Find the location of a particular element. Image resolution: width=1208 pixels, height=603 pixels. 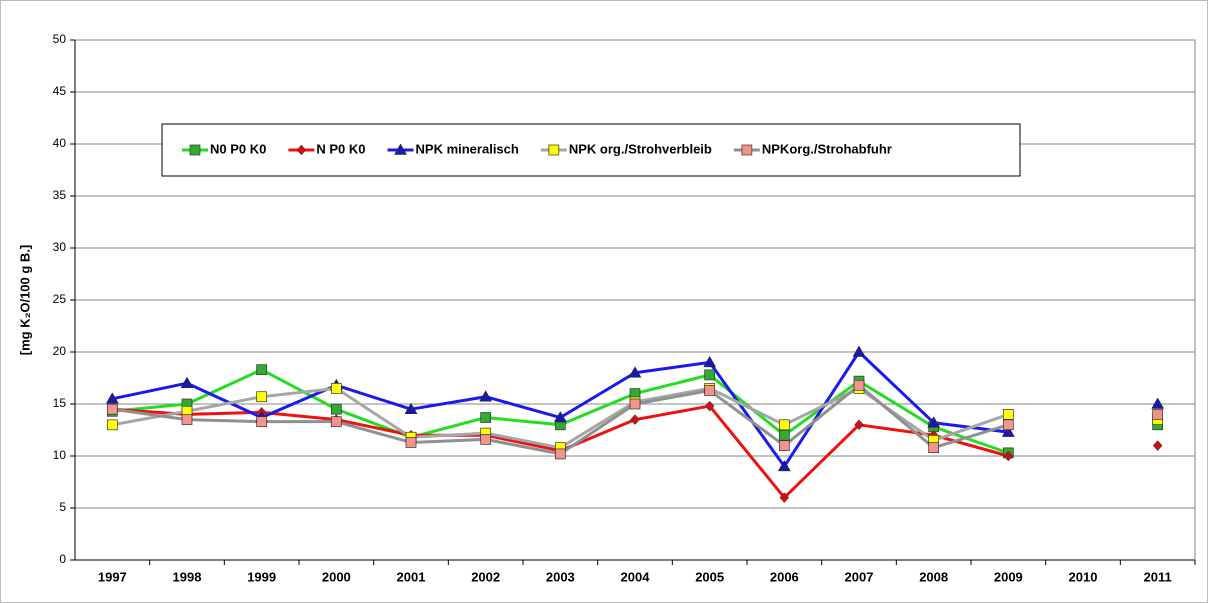

legend-label: NPK mineralisch is located at coordinates (467, 148).